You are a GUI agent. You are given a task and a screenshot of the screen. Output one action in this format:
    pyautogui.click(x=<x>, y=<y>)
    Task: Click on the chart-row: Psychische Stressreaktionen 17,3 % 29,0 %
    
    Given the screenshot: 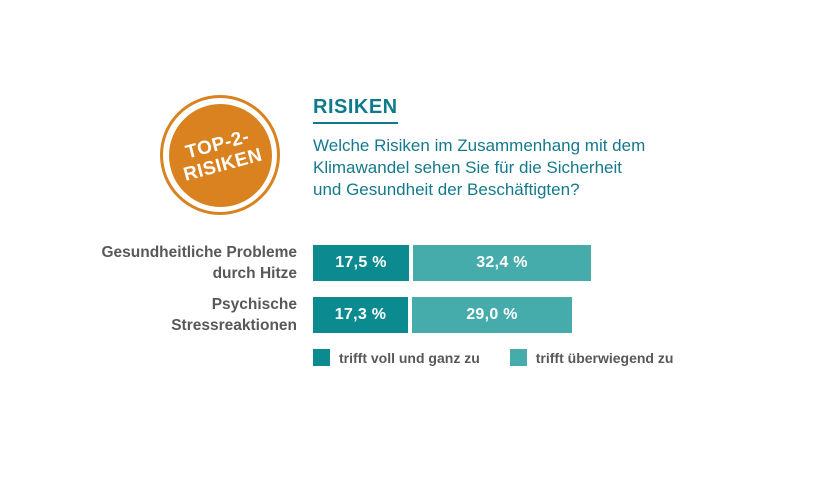 What is the action you would take?
    pyautogui.click(x=410, y=315)
    